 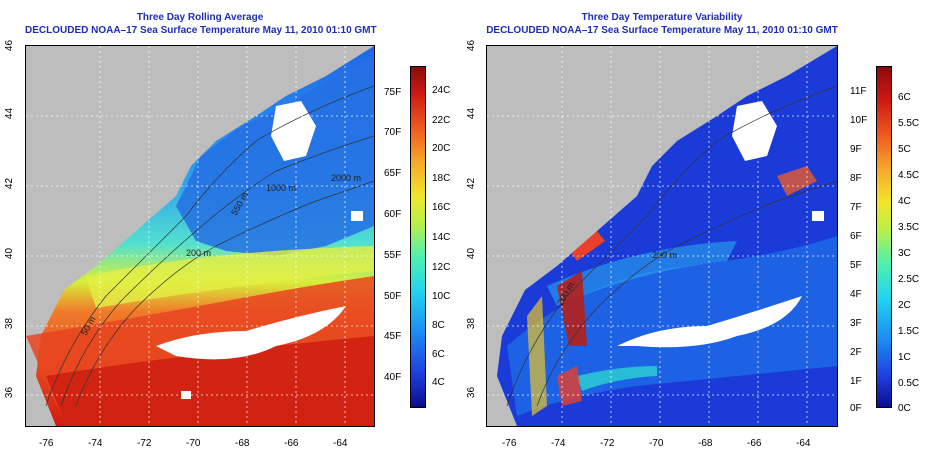 What do you see at coordinates (393, 92) in the screenshot?
I see `left-cbar-f-label: 75F` at bounding box center [393, 92].